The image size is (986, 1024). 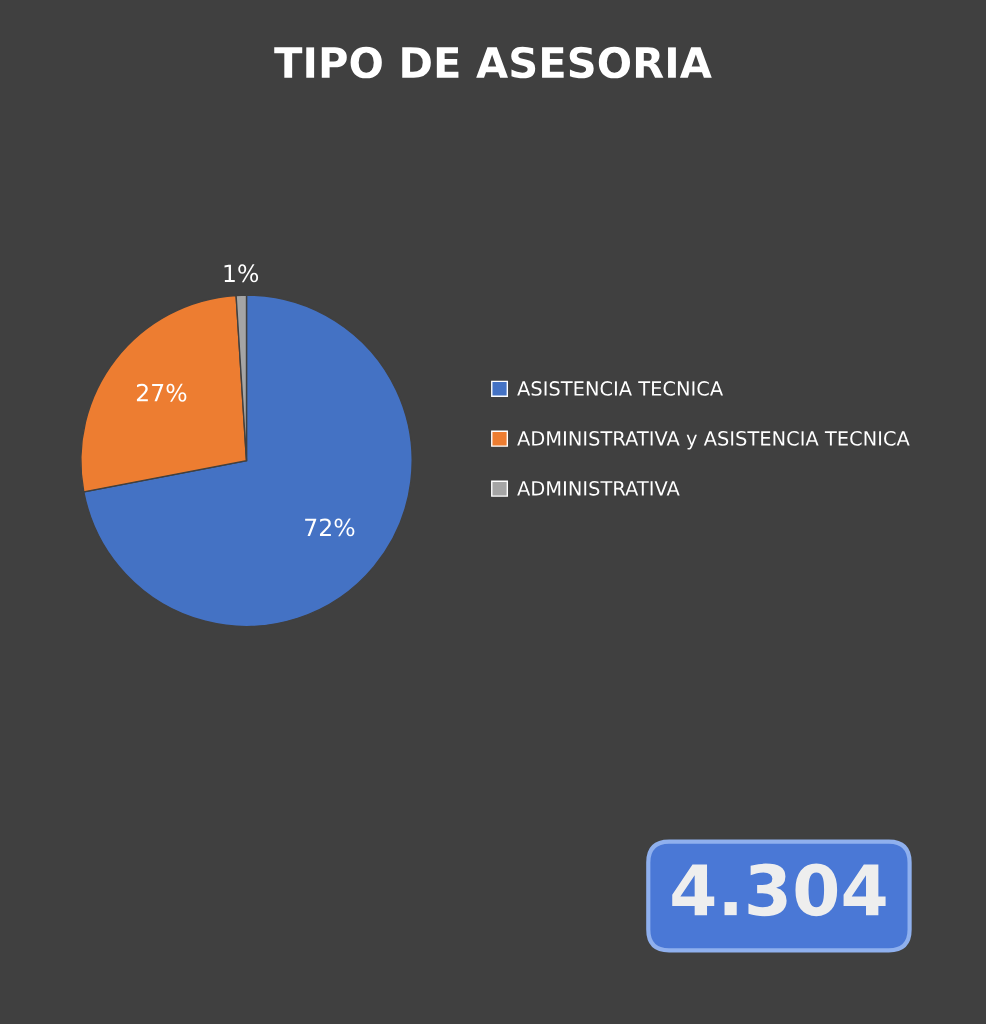 I want to click on data-label: 27%, so click(x=161, y=392).